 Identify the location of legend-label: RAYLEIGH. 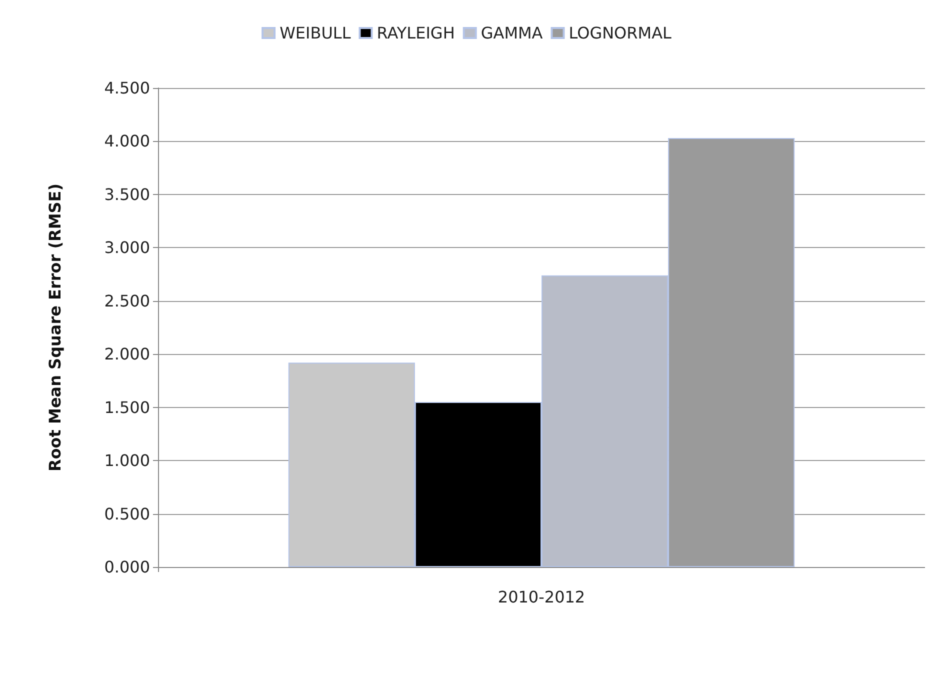
(415, 33).